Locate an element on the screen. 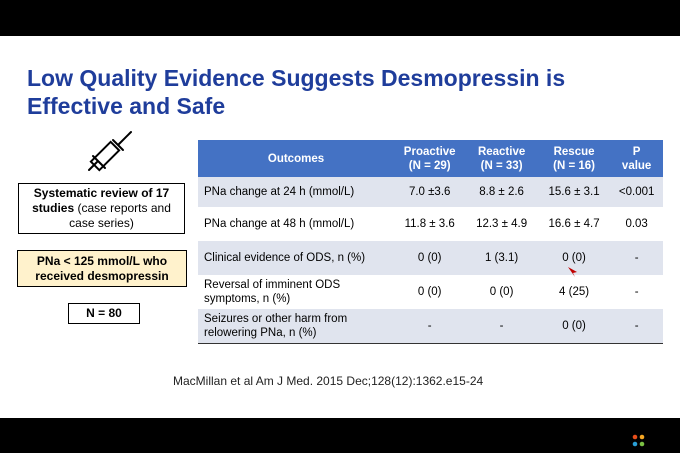 This screenshot has height=453, width=680. outcome-cell: PNa change at 24 h (mmol/L) is located at coordinates (296, 192).